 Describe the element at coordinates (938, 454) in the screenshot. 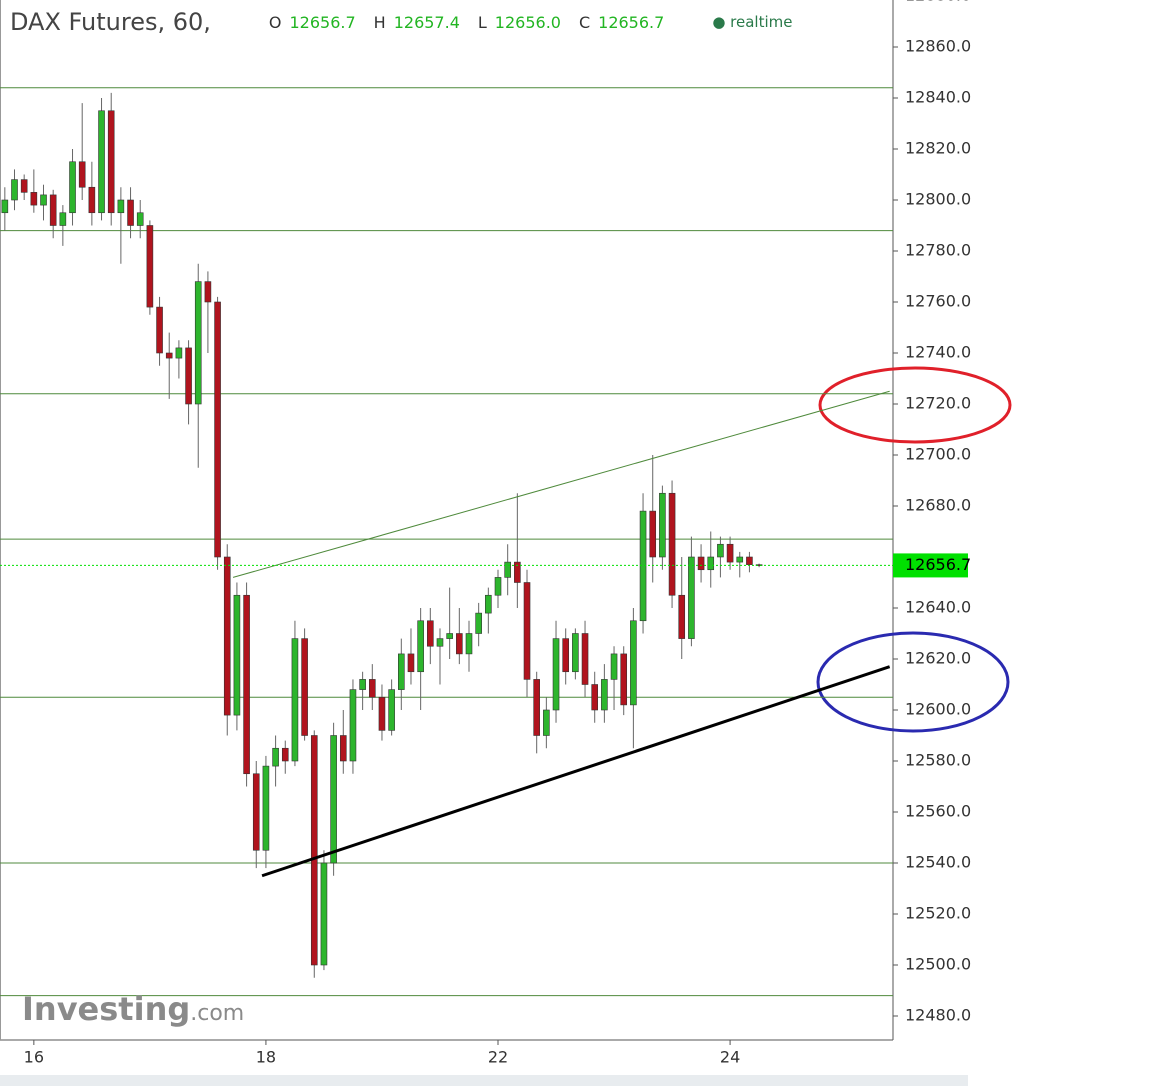

I see `y-tick-label: 12700.0` at that location.